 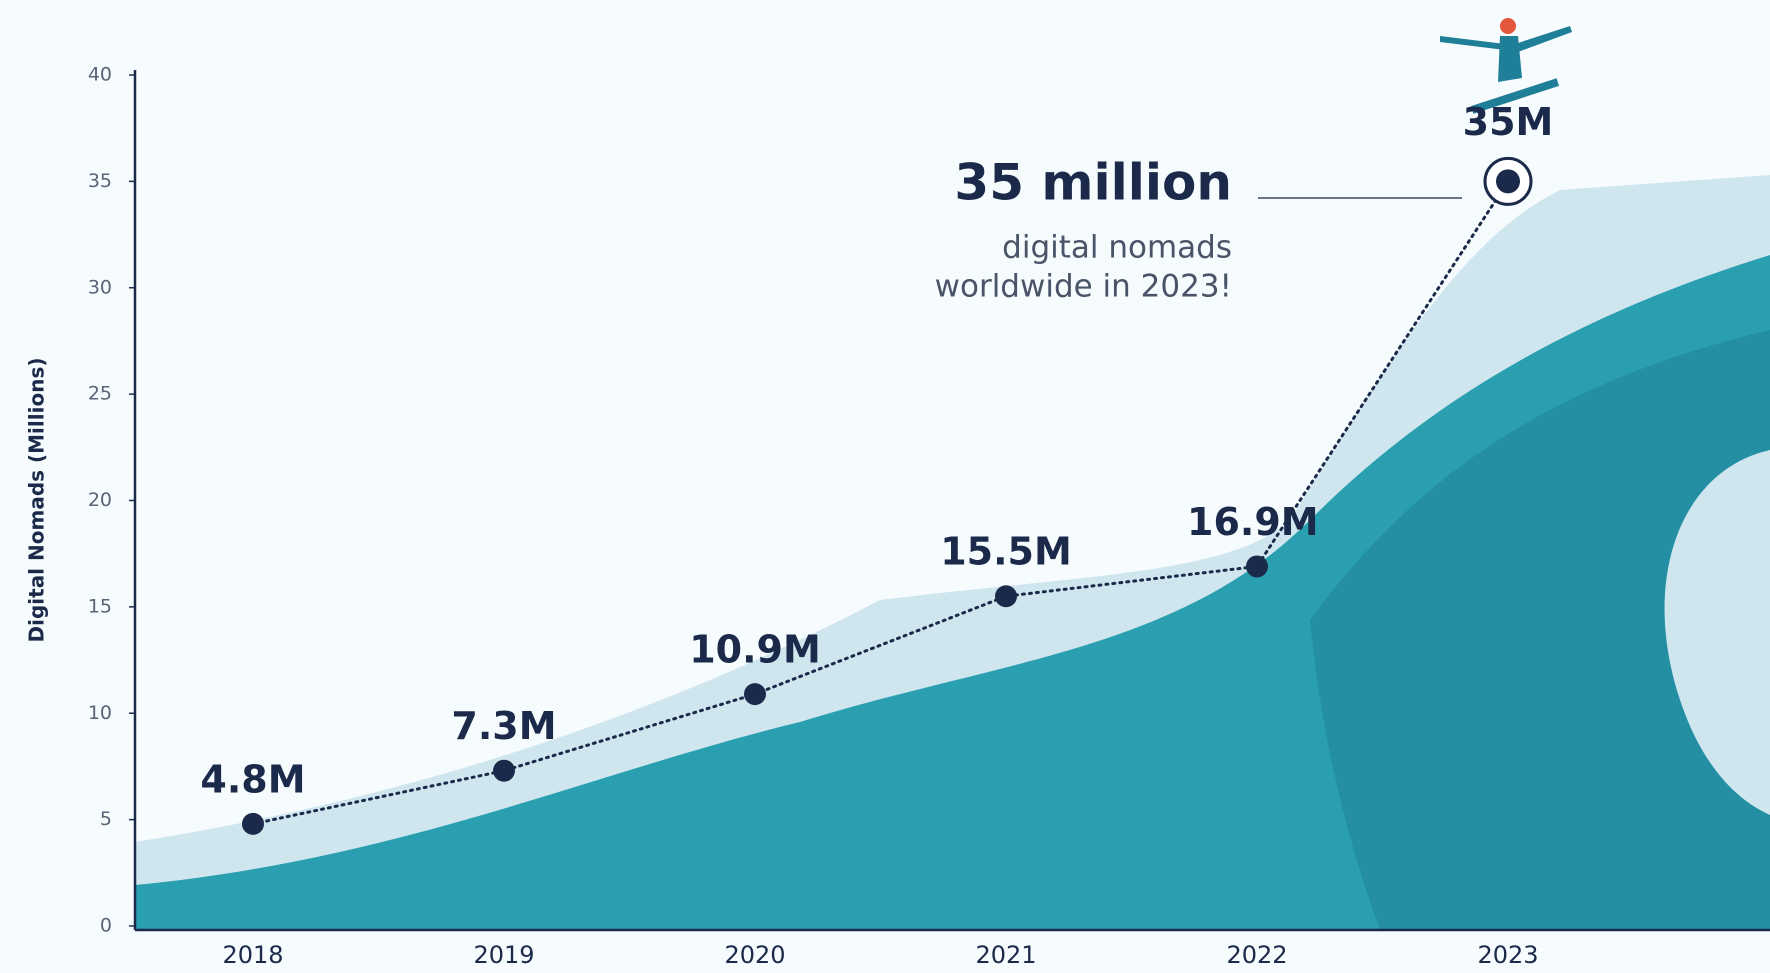 I want to click on y-tick-label: 5, so click(x=106, y=819).